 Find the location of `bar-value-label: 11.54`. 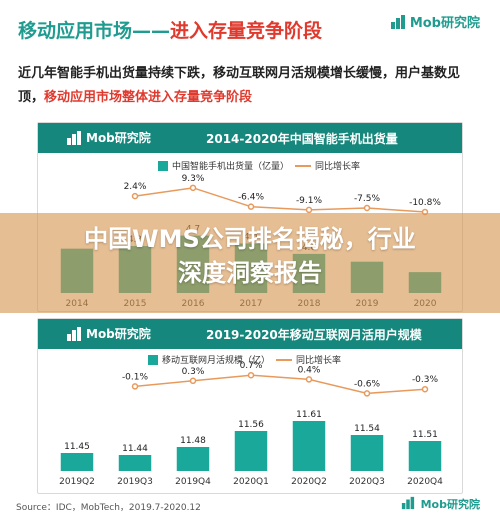

bar-value-label: 11.54 is located at coordinates (367, 429).